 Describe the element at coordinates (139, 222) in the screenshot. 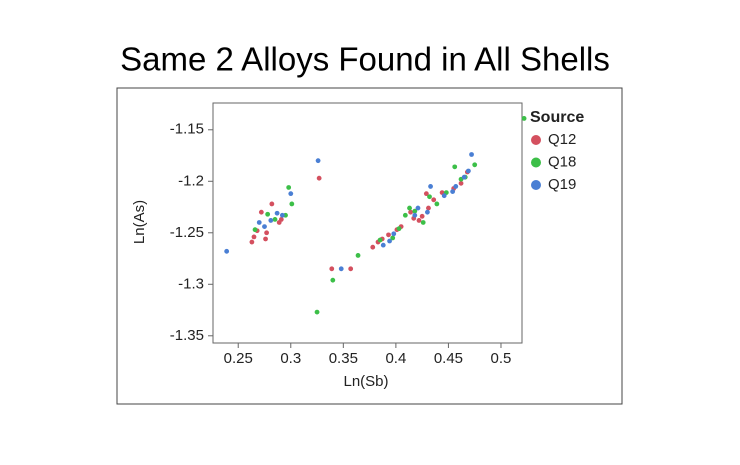

I see `y-axis-label: Ln(As)` at that location.